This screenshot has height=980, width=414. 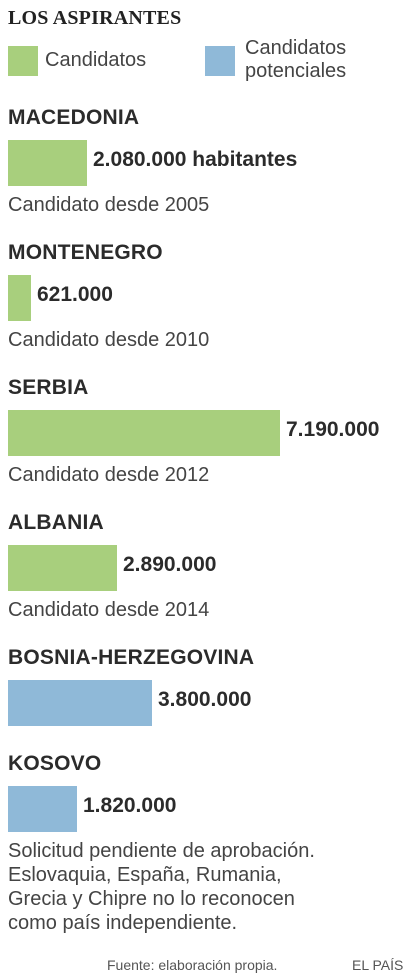 What do you see at coordinates (109, 475) in the screenshot?
I see `country-note-line: Candidato desde 2012` at bounding box center [109, 475].